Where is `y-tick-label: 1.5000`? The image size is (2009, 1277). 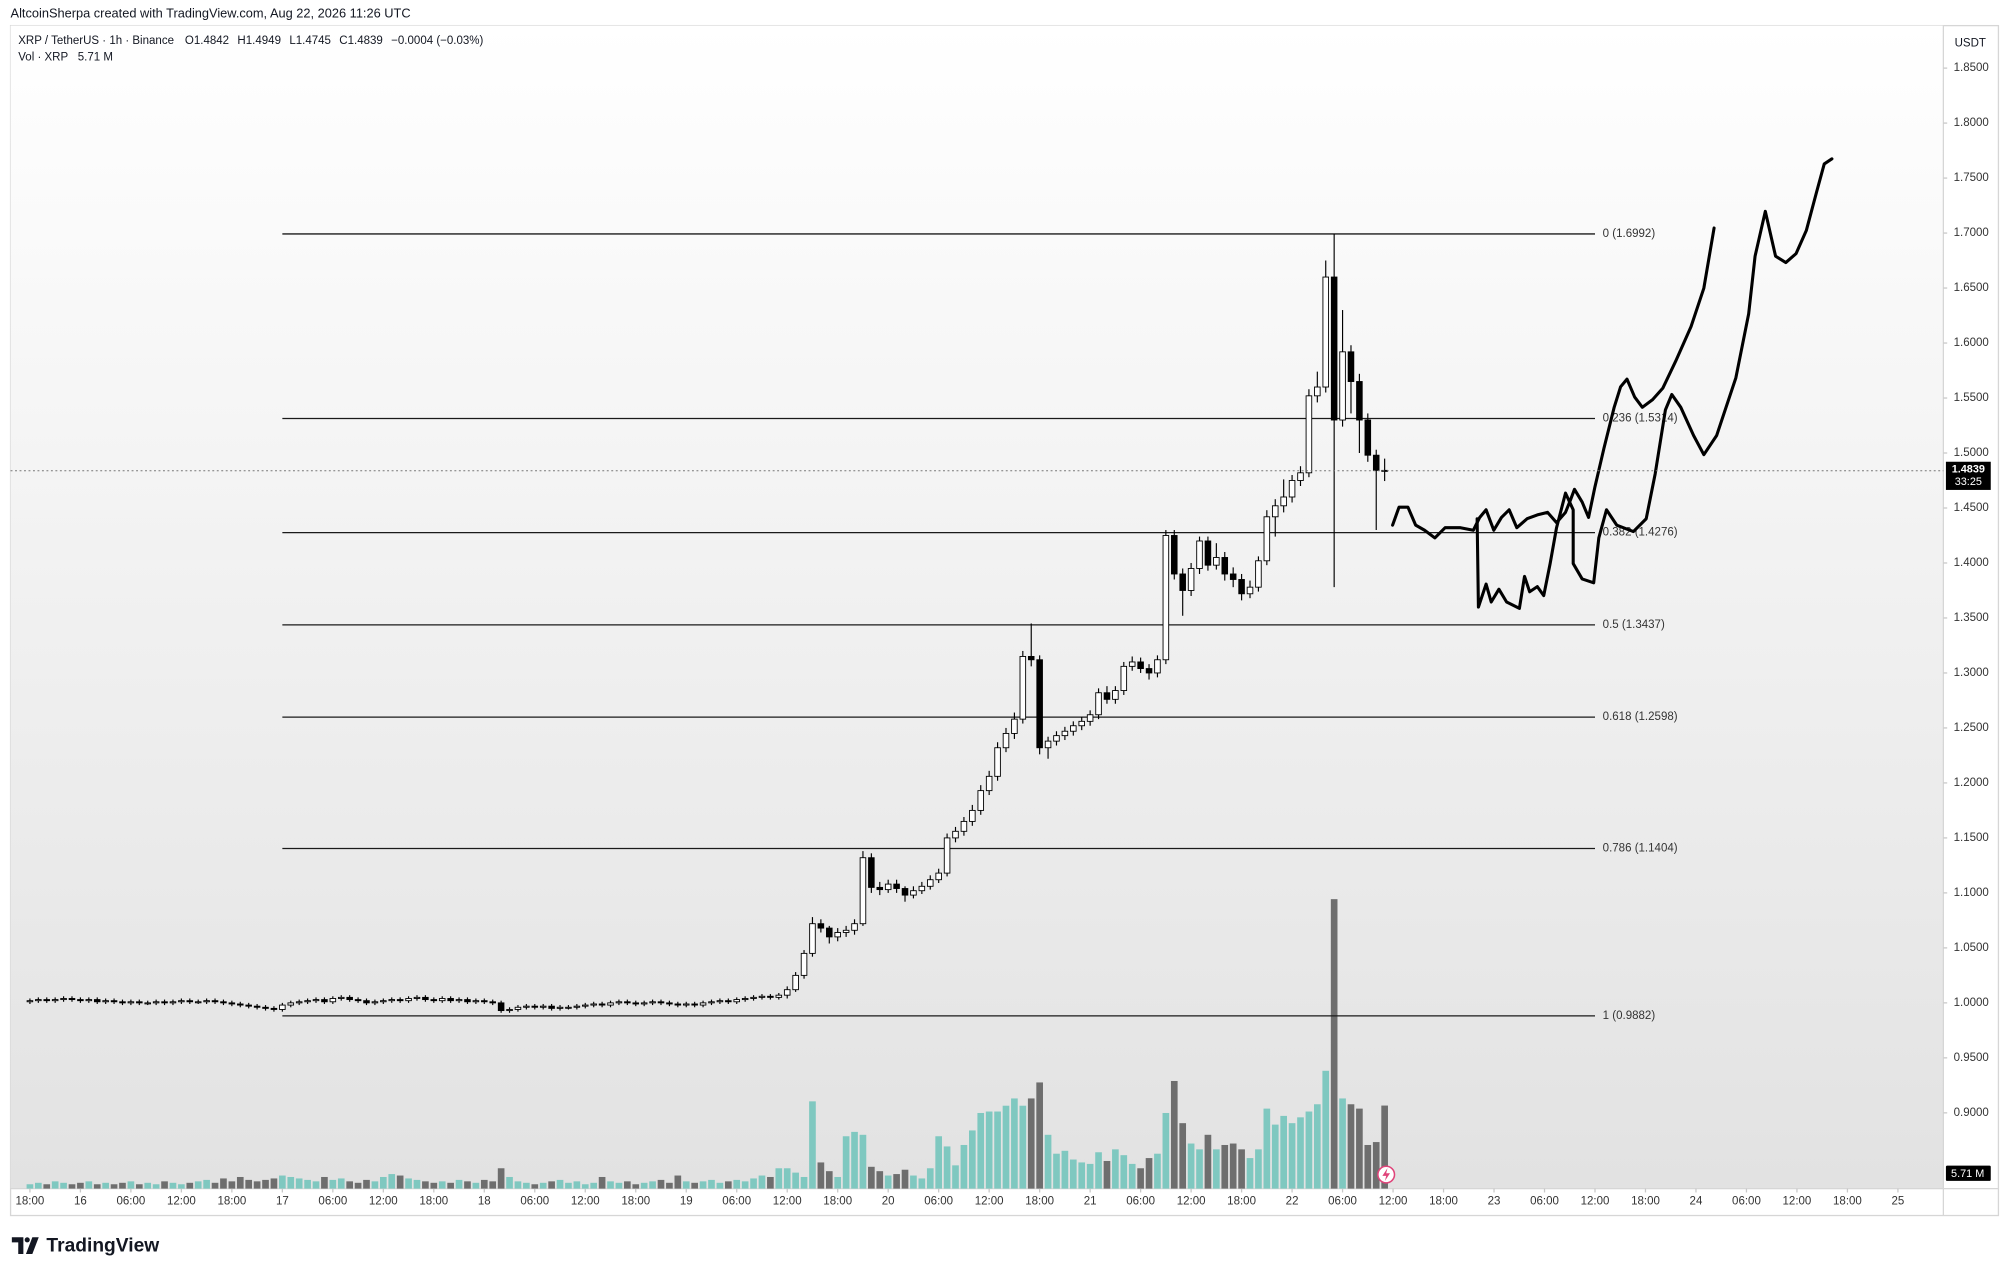 y-tick-label: 1.5000 is located at coordinates (1971, 453).